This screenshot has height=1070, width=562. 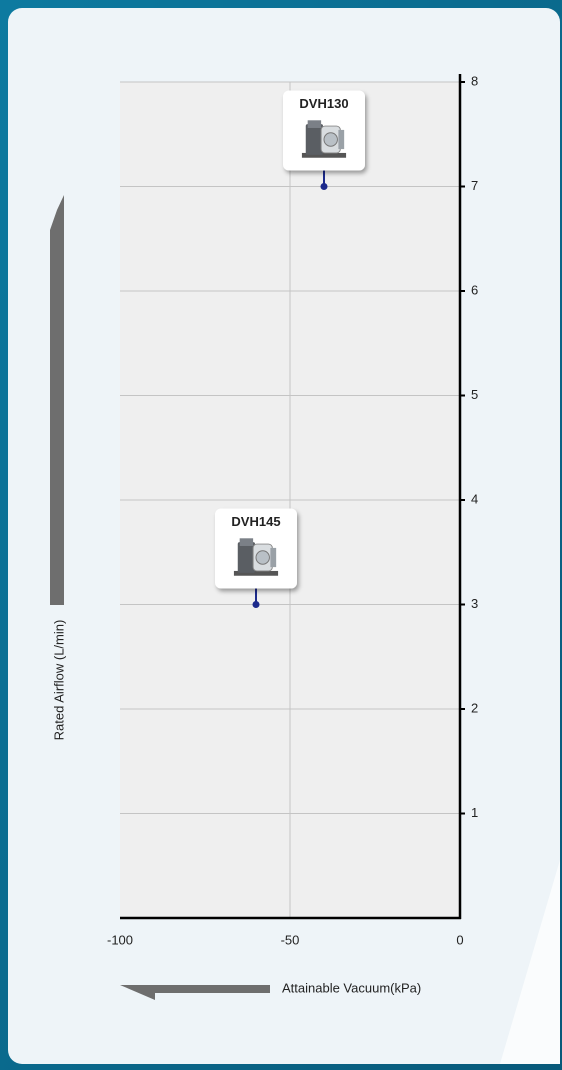 I want to click on x-tick-label: 0, so click(x=459, y=939).